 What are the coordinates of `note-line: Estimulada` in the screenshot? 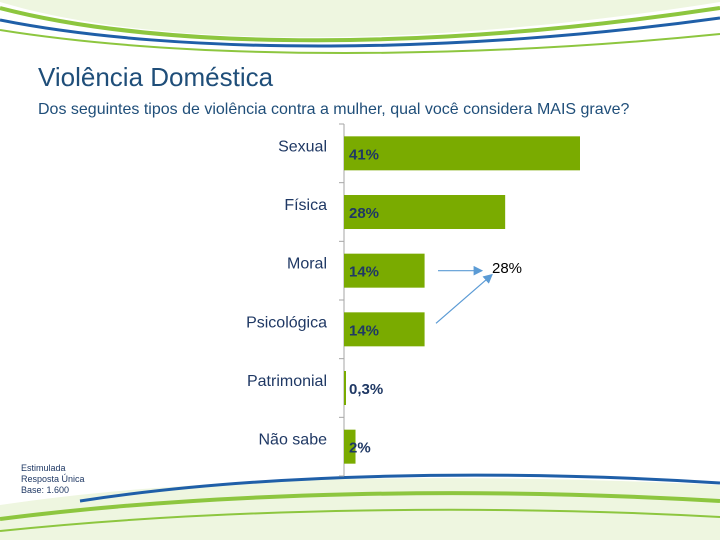 It's located at (43, 468).